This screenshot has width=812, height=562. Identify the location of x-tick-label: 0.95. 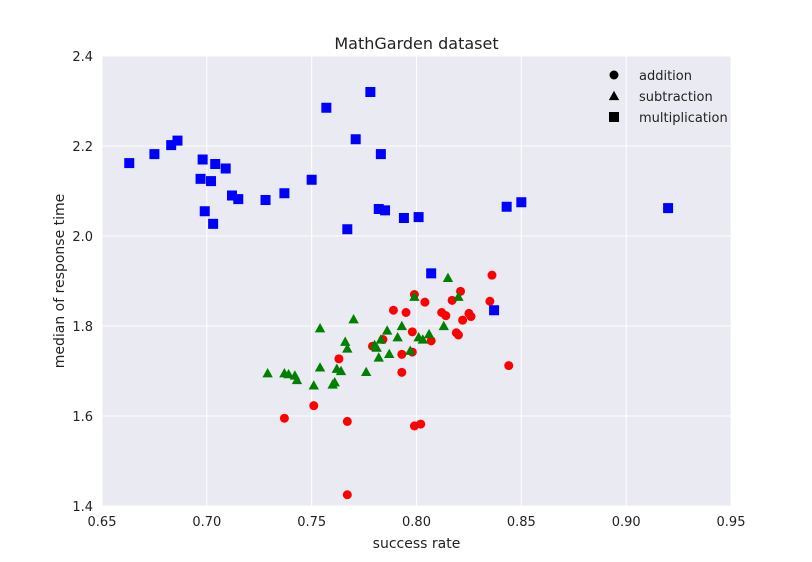
(731, 522).